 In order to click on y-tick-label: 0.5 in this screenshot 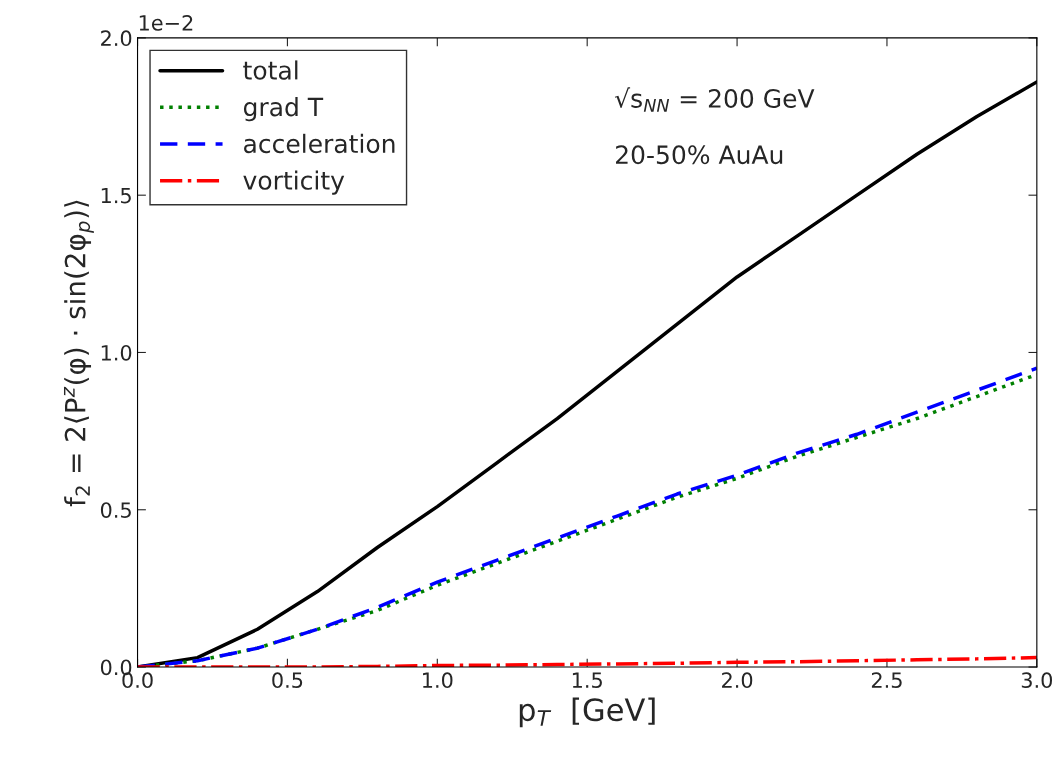, I will do `click(115, 510)`.